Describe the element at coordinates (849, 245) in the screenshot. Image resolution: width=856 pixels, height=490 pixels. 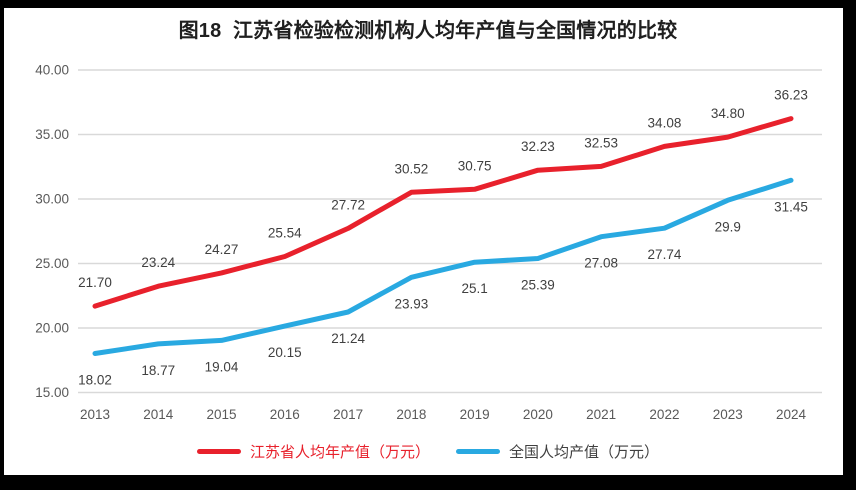
I see `frame-border-right` at that location.